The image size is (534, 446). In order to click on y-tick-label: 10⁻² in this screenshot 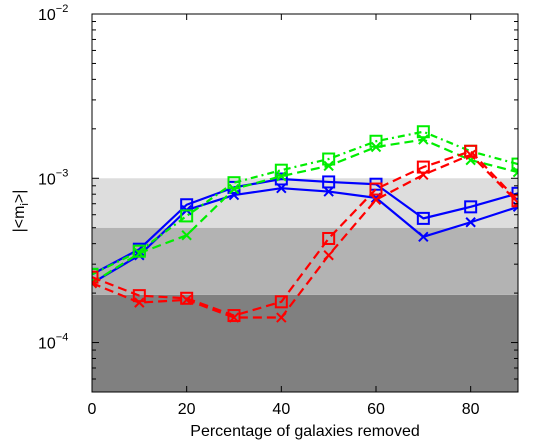, I will do `click(53, 13)`.